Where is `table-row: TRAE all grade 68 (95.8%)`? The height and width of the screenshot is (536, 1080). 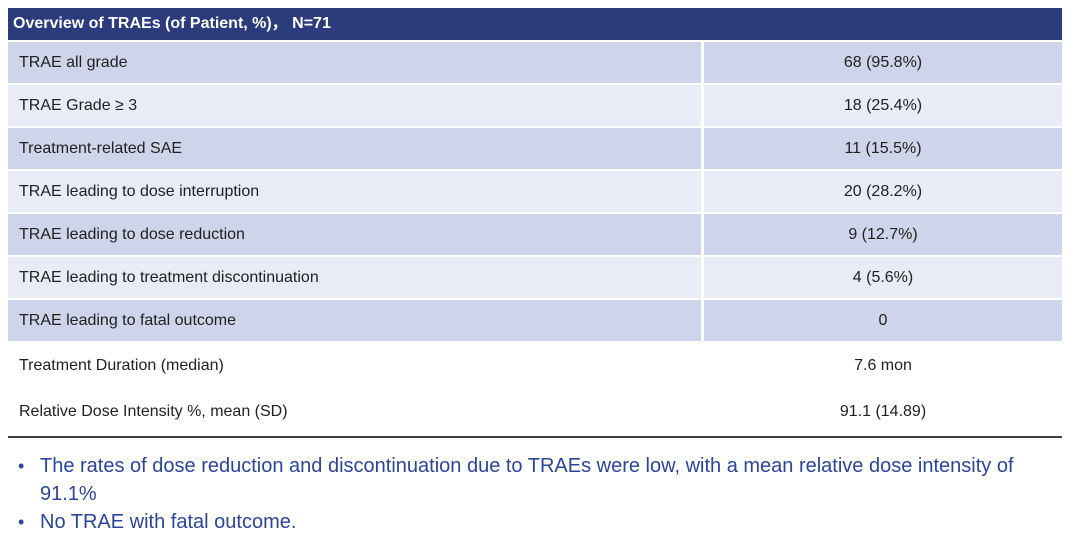 table-row: TRAE all grade 68 (95.8%) is located at coordinates (535, 62).